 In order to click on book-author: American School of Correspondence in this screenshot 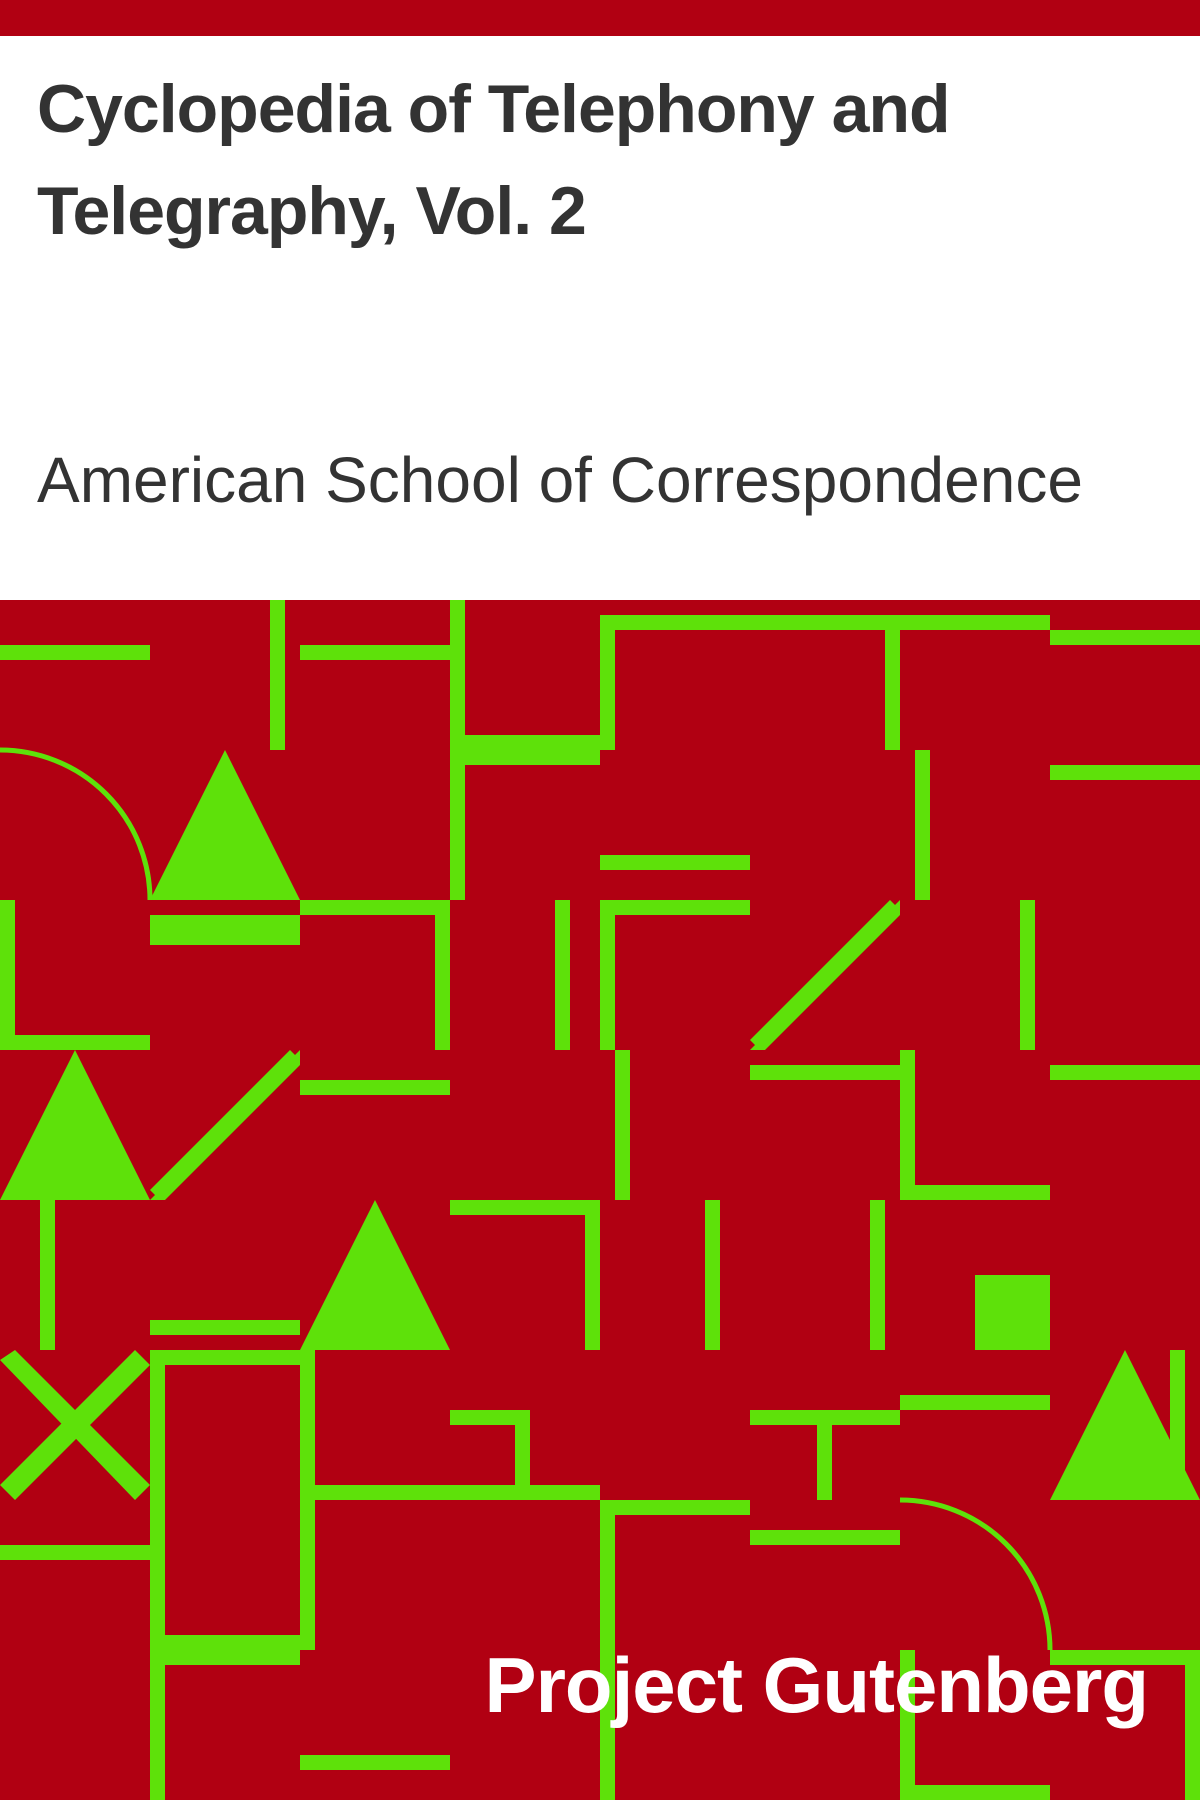, I will do `click(560, 480)`.